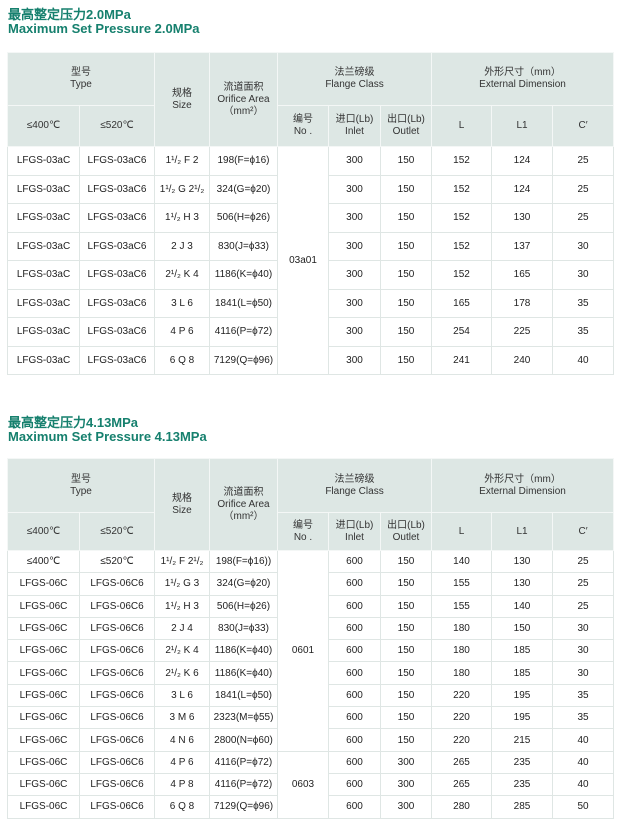 Image resolution: width=620 pixels, height=830 pixels. Describe the element at coordinates (303, 531) in the screenshot. I see `header-no: 编号 No .` at that location.